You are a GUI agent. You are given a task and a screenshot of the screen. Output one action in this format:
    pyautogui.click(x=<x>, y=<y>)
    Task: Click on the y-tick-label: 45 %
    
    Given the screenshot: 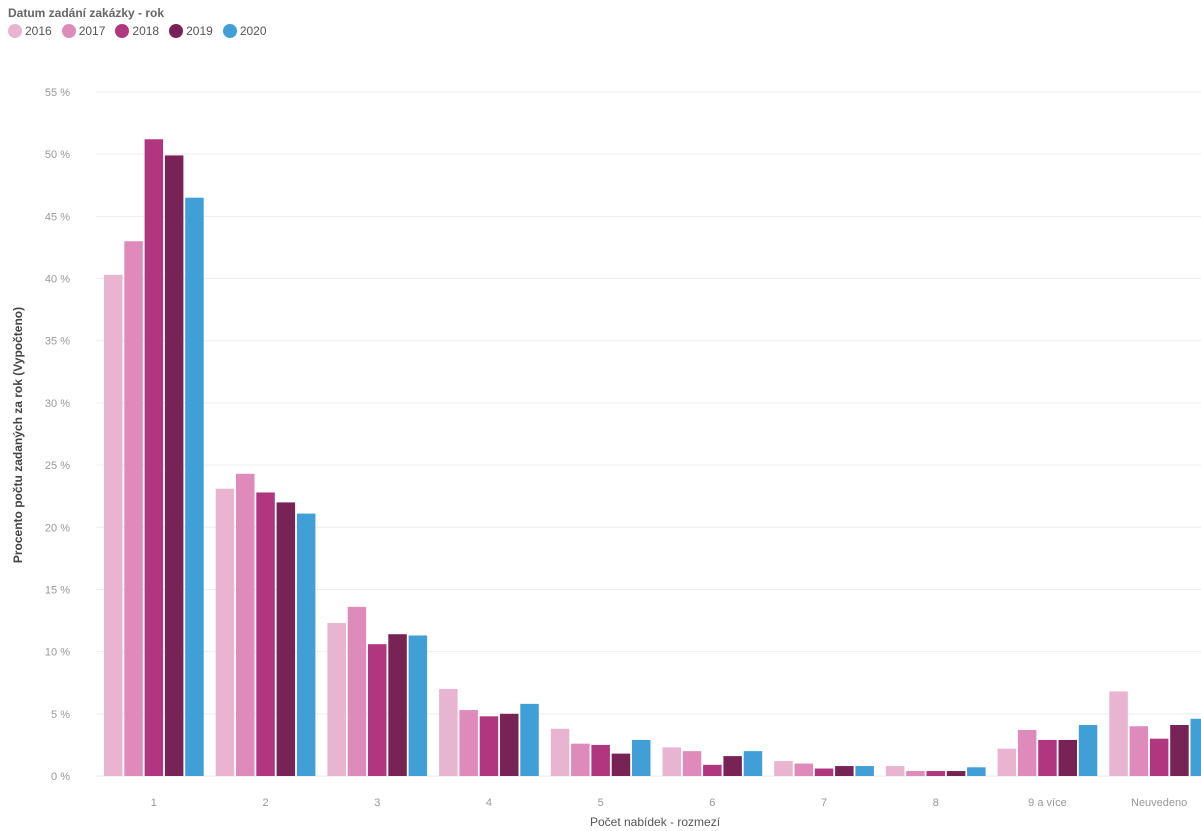 What is the action you would take?
    pyautogui.click(x=57, y=217)
    